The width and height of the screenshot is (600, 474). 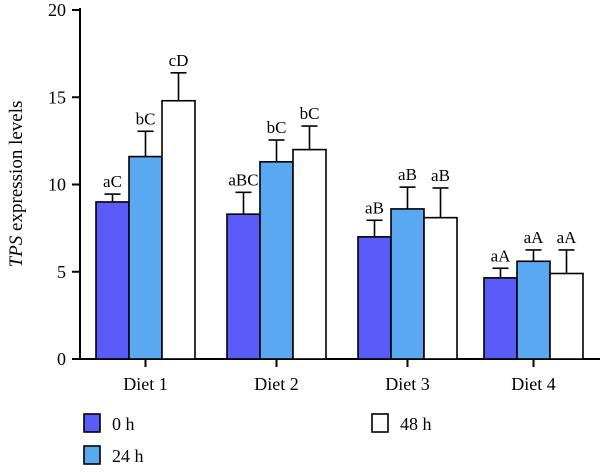 What do you see at coordinates (179, 60) in the screenshot?
I see `significance-label: cD` at bounding box center [179, 60].